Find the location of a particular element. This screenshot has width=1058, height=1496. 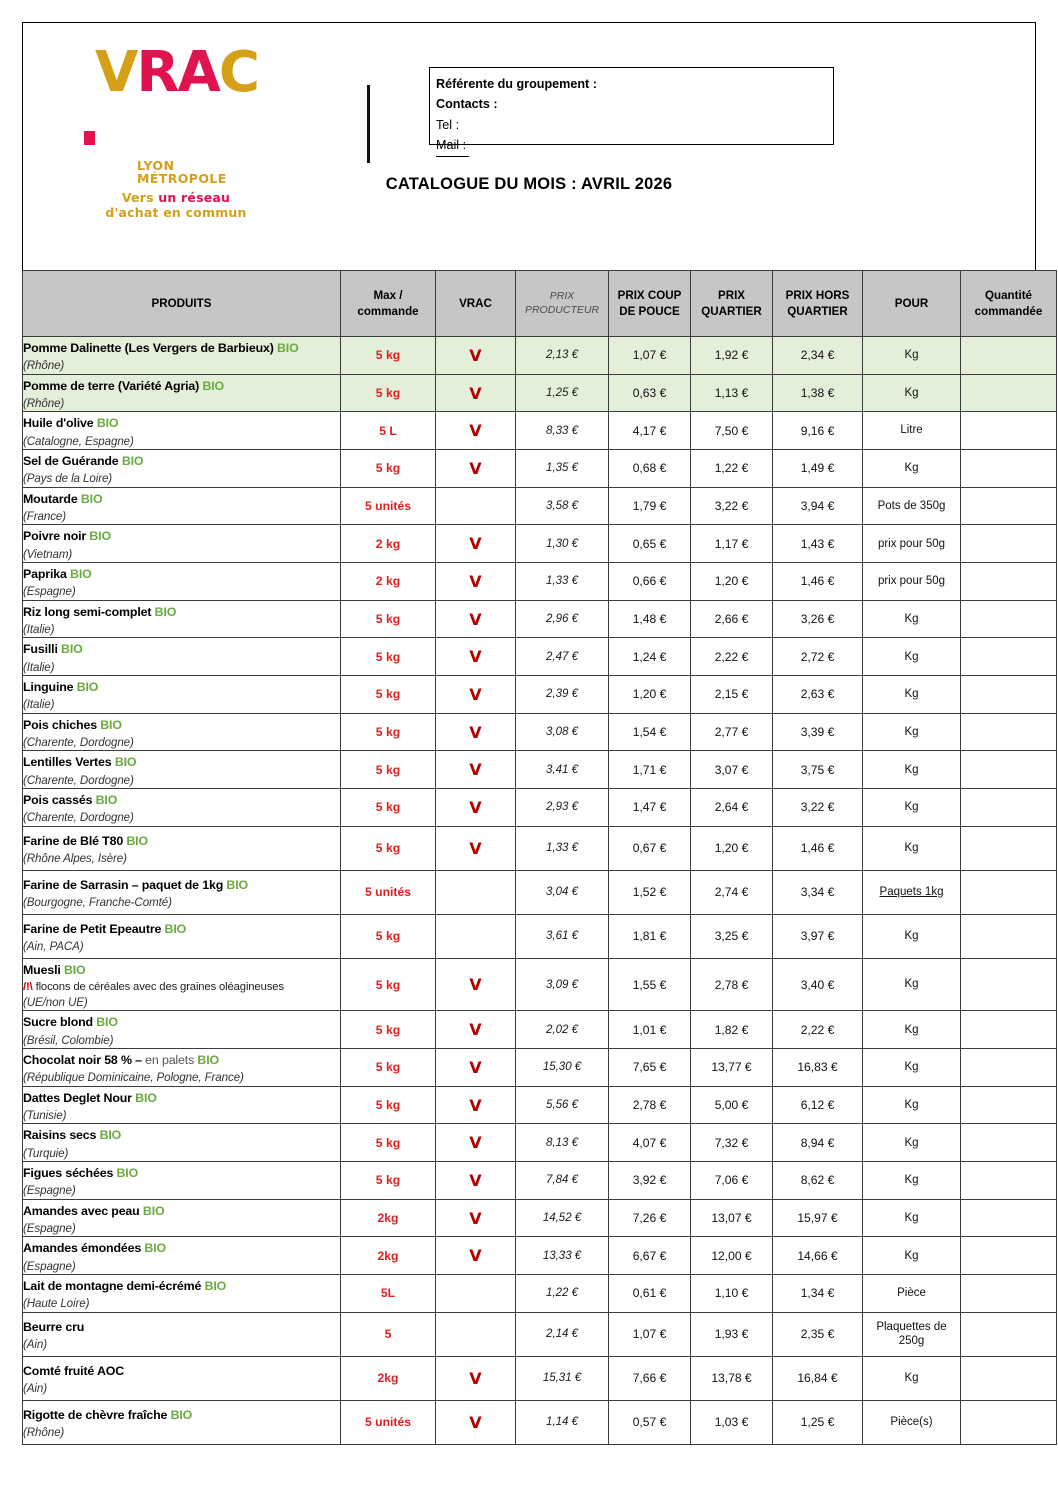

prix-hors-quartier-cell: 3,97 € is located at coordinates (817, 936).